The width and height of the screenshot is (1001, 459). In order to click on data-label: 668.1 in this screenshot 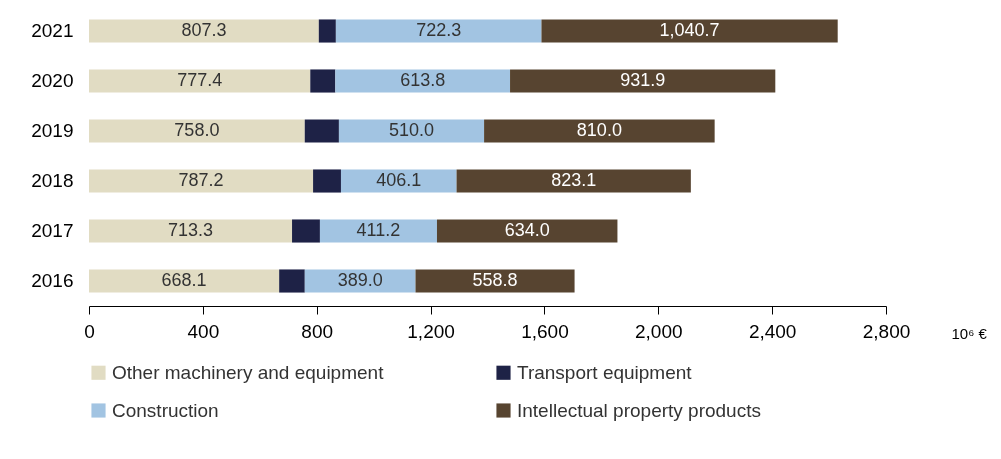, I will do `click(184, 280)`.